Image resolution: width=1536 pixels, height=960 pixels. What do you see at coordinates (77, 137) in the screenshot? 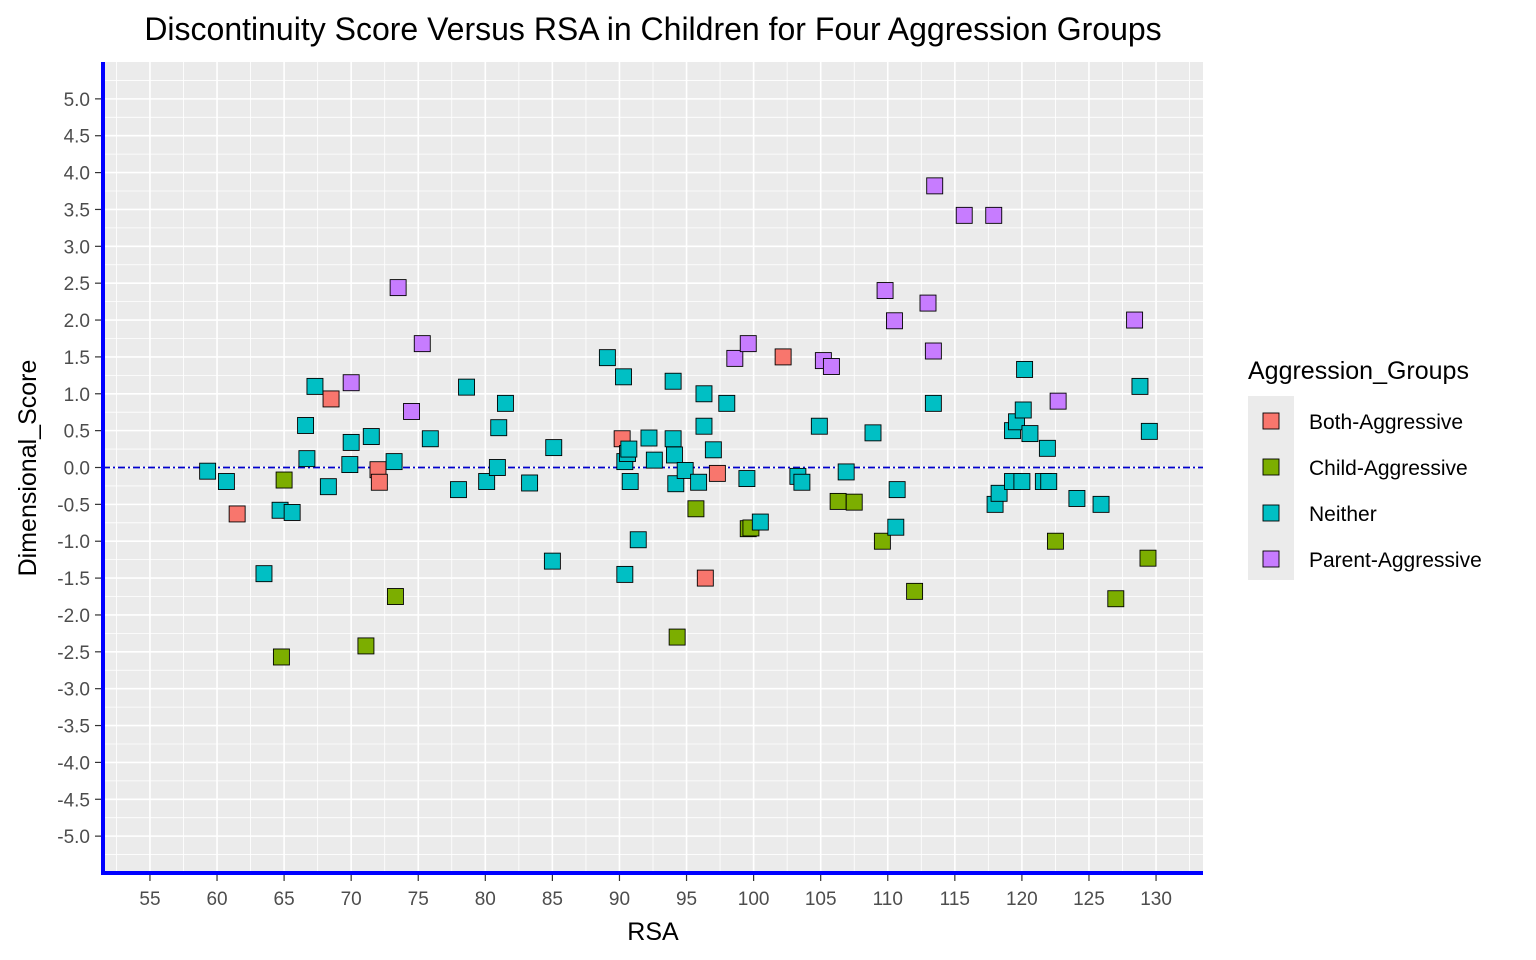
I see `y-tick-label: 4.5` at bounding box center [77, 137].